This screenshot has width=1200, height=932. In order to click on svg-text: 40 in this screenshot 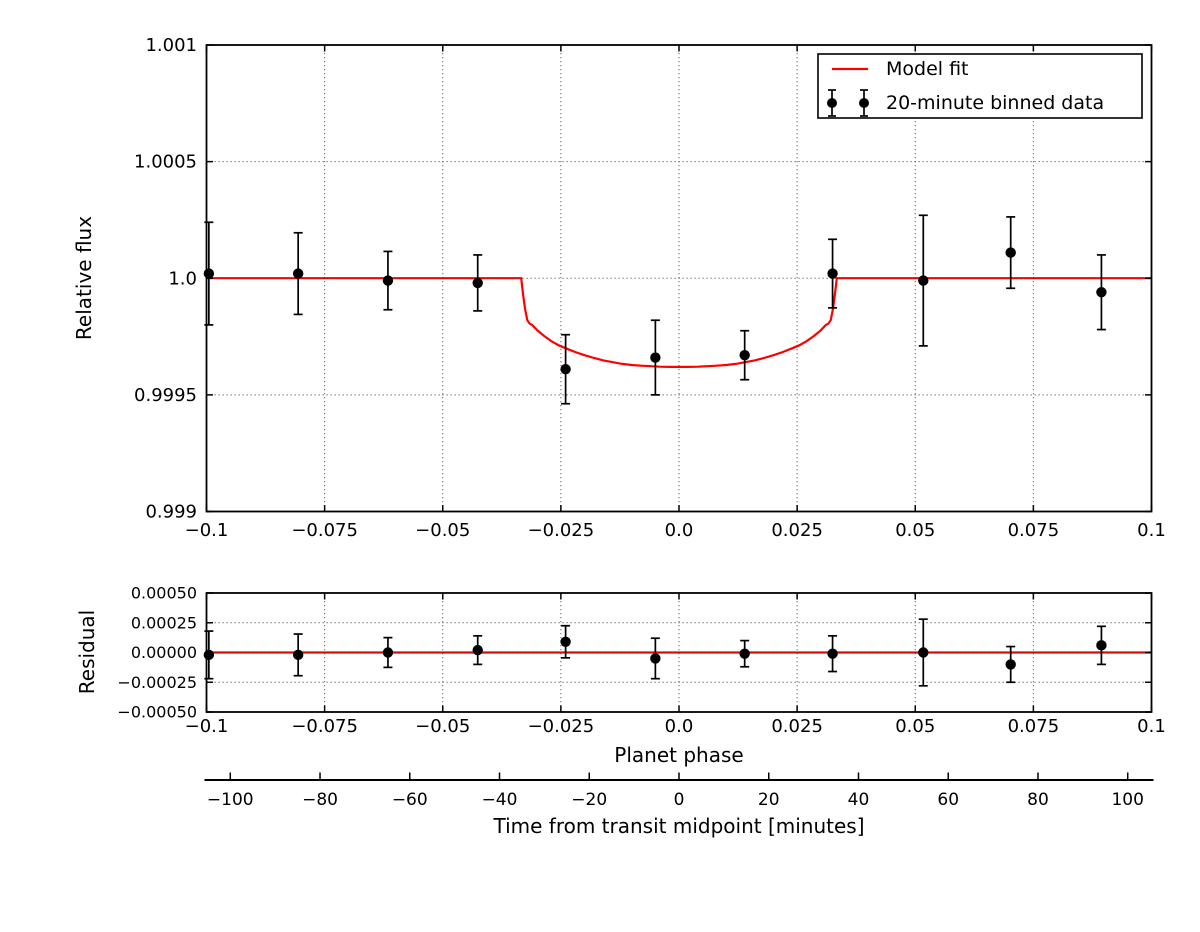, I will do `click(859, 800)`.